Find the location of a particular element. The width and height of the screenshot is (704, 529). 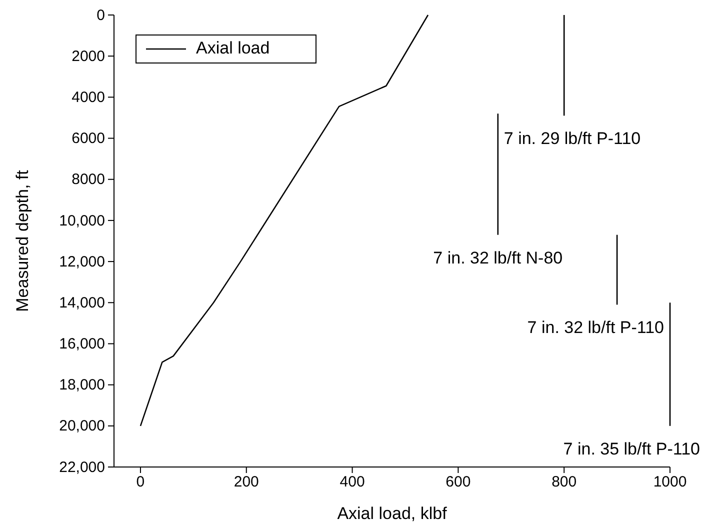

x-tick-label: 0 is located at coordinates (140, 482).